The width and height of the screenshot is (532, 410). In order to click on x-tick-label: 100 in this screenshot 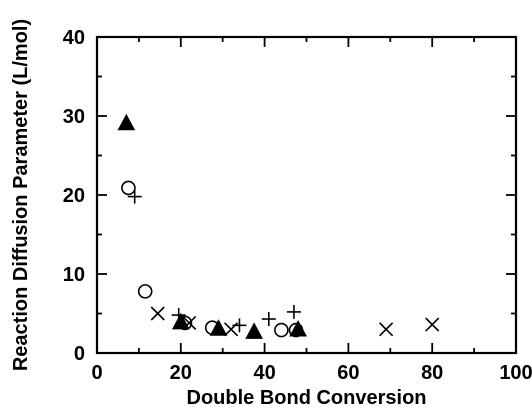, I will do `click(515, 373)`.